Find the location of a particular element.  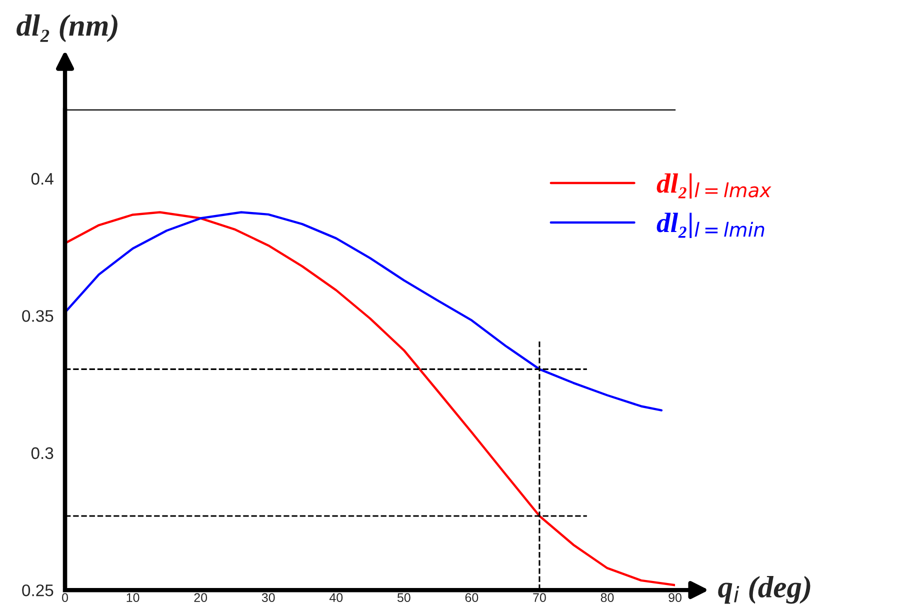

y-axis-title: dl₂ (nm) is located at coordinates (67, 28).